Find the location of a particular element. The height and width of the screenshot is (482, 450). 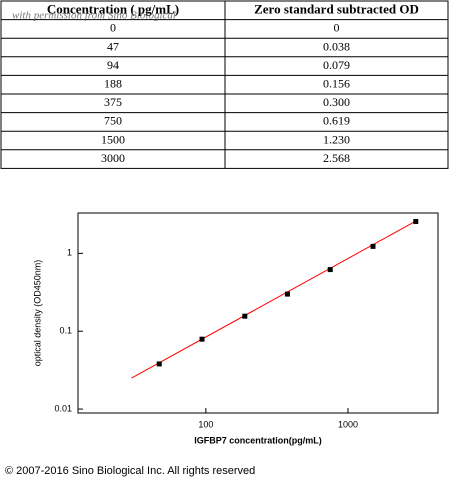

watermark: with permission from Sino Biological is located at coordinates (94, 16).